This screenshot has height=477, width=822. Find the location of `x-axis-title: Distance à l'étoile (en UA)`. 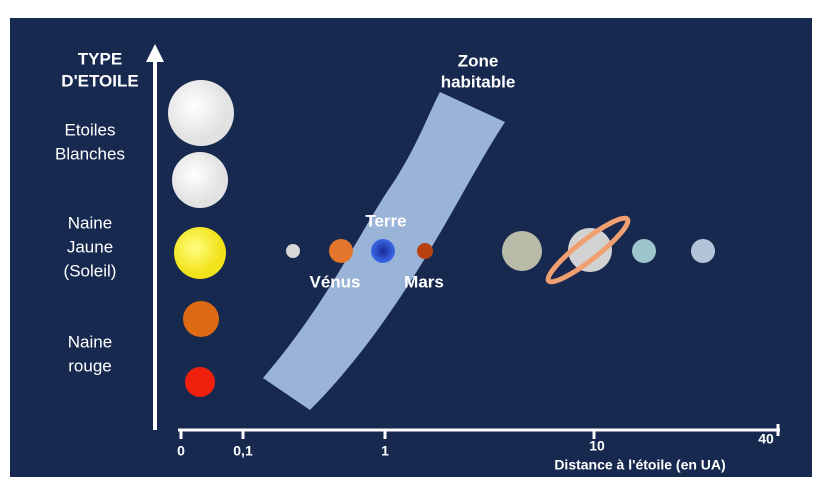

x-axis-title: Distance à l'étoile (en UA) is located at coordinates (639, 465).